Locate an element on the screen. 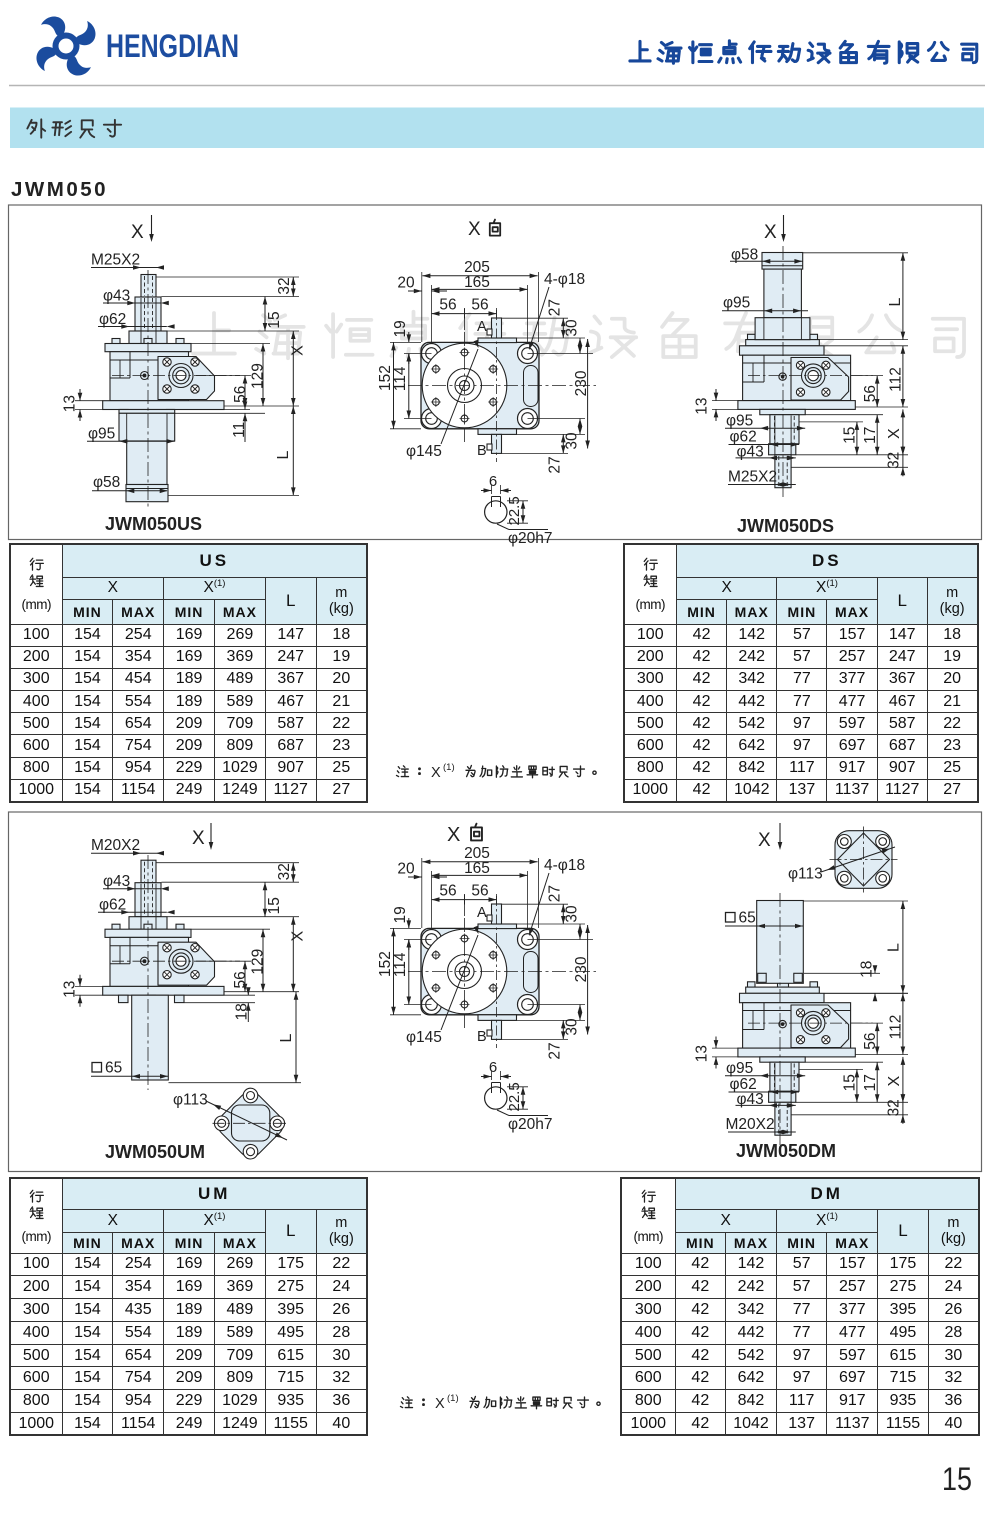 The width and height of the screenshot is (990, 1513). svg-text: JWM050DS is located at coordinates (785, 526).